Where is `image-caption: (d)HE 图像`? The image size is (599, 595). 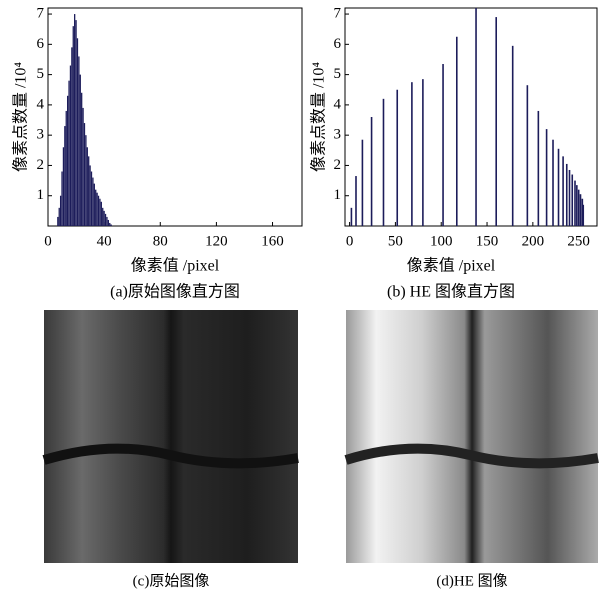 image-caption: (d)HE 图像 is located at coordinates (471, 580).